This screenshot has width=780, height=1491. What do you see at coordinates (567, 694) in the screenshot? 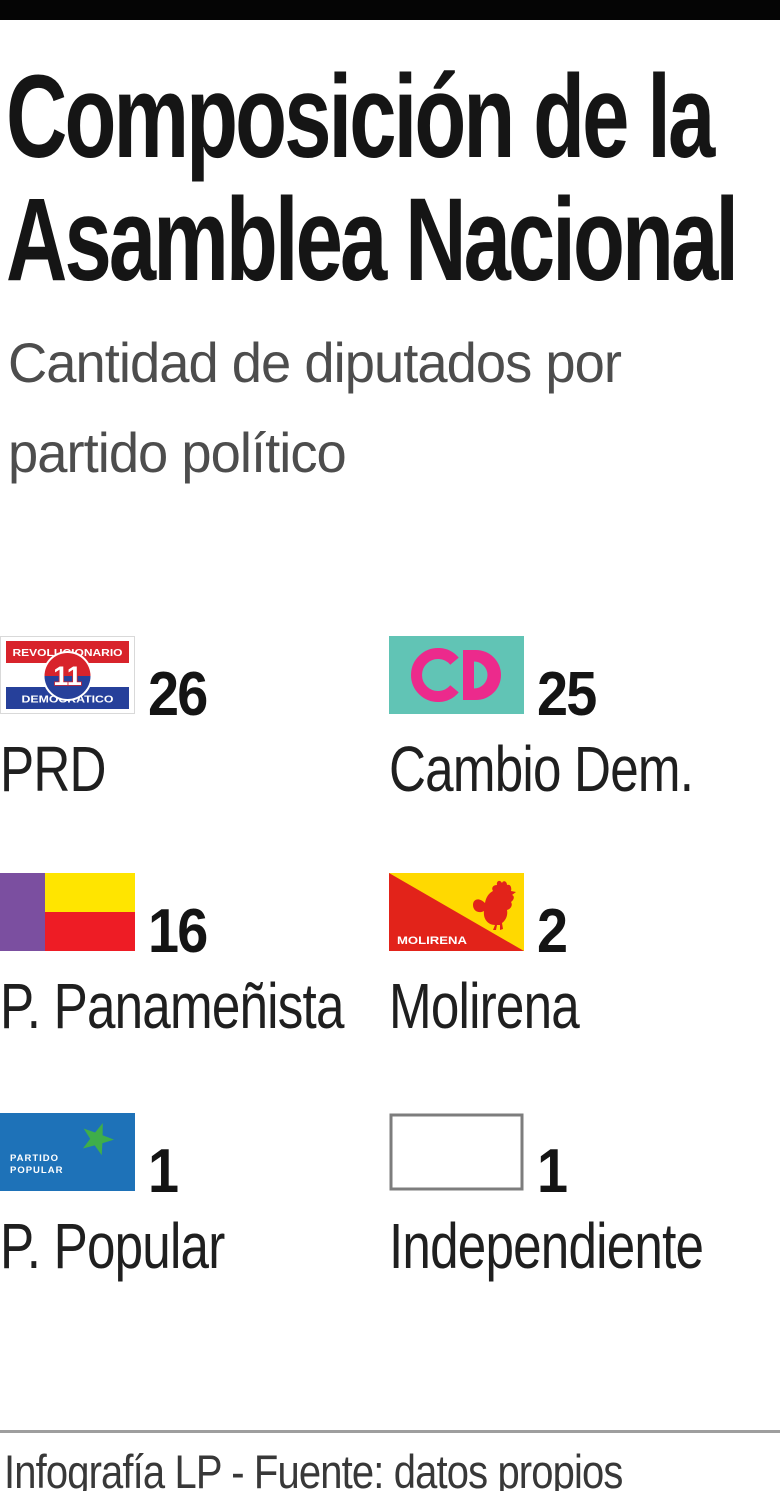
I see `seat-count-cambio-dem: 25` at bounding box center [567, 694].